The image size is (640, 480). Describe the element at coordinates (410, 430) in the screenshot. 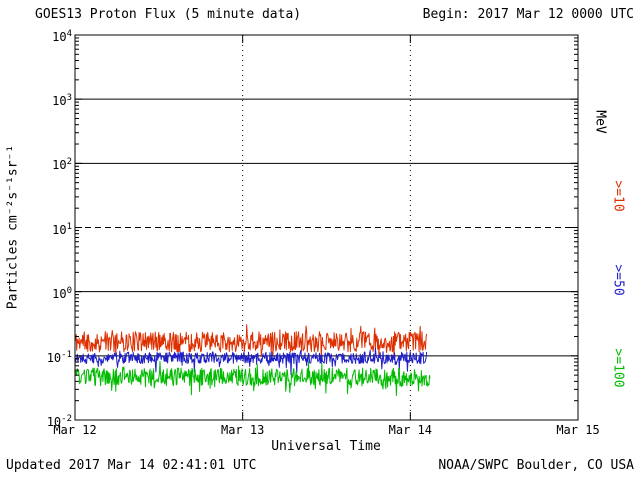

I see `x-tick-label: Mar 14` at that location.